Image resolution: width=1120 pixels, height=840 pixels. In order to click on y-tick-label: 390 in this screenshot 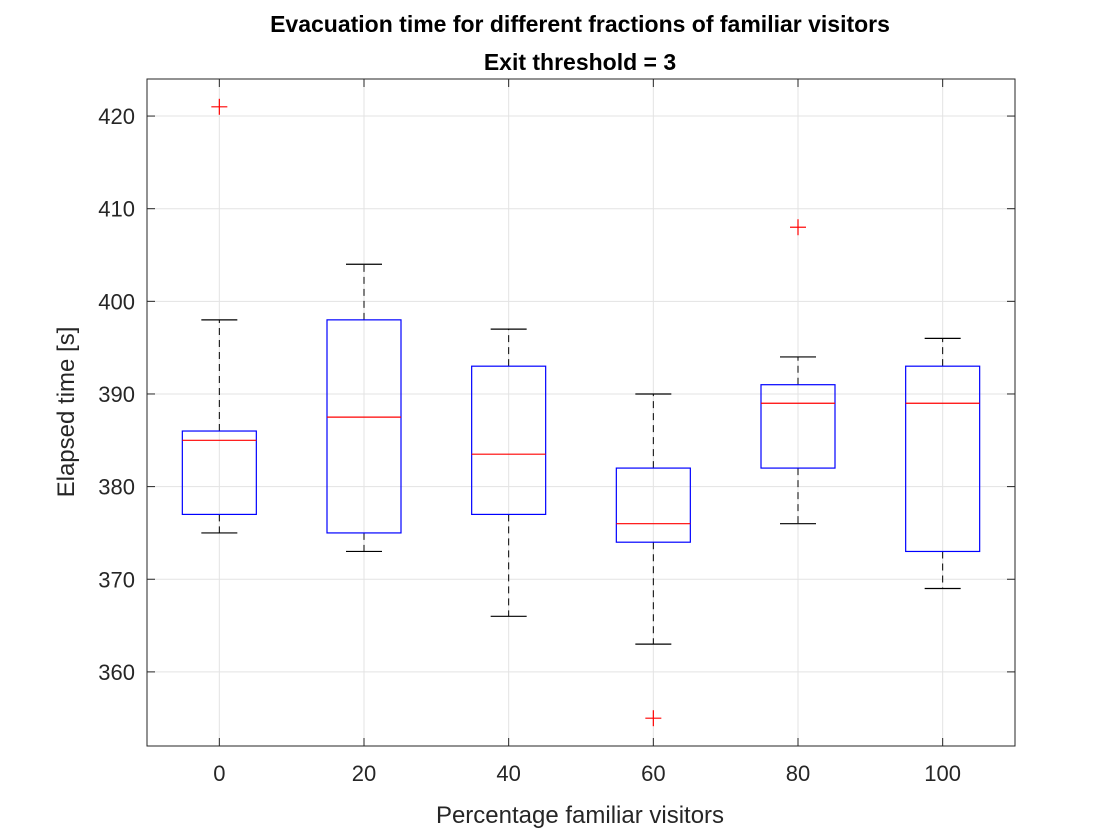, I will do `click(116, 394)`.